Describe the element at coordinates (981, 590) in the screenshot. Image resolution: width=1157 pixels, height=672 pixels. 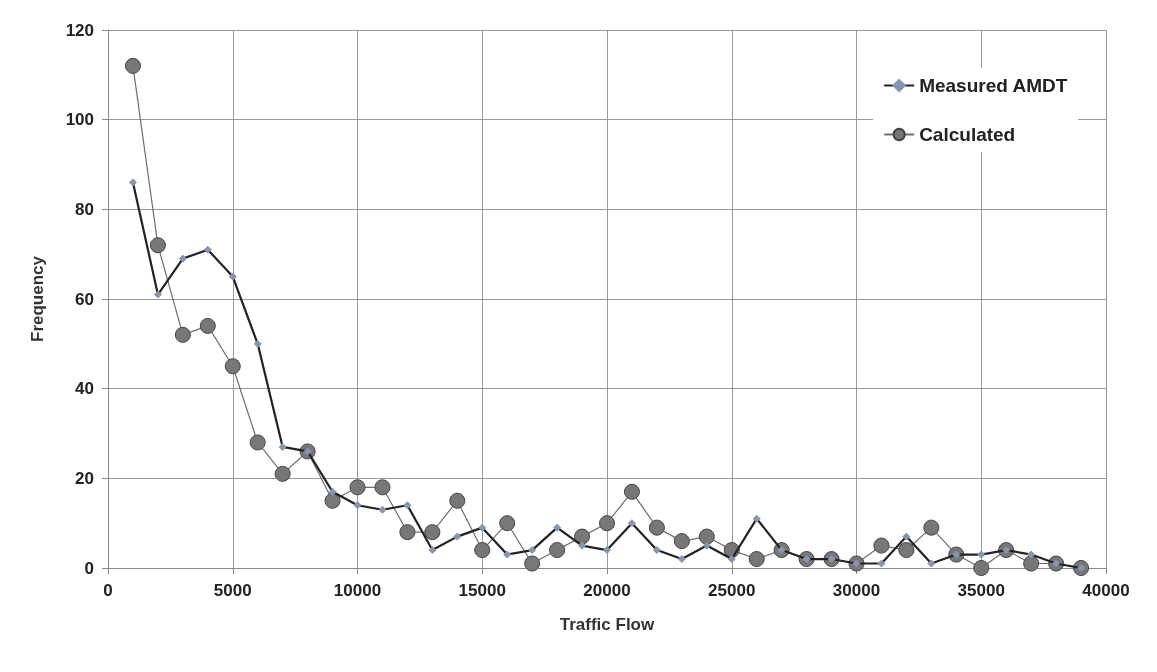
I see `x-tick-label: 35000` at that location.